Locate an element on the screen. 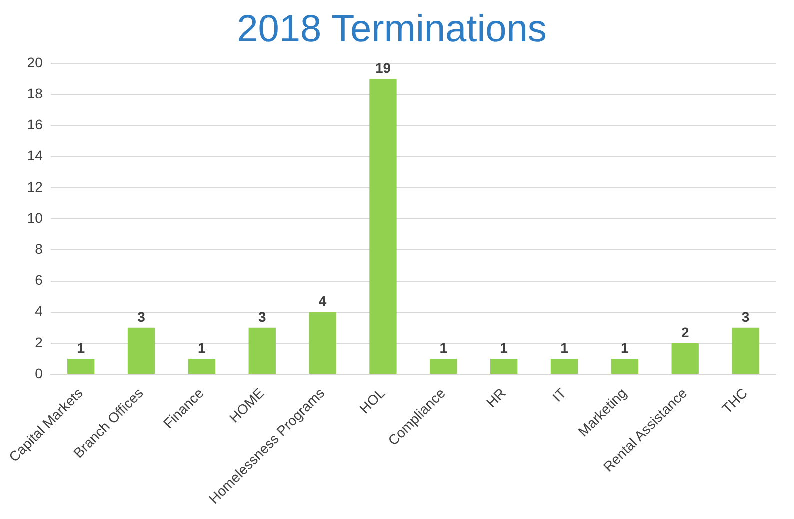  y-tick-label: 2 is located at coordinates (39, 342).